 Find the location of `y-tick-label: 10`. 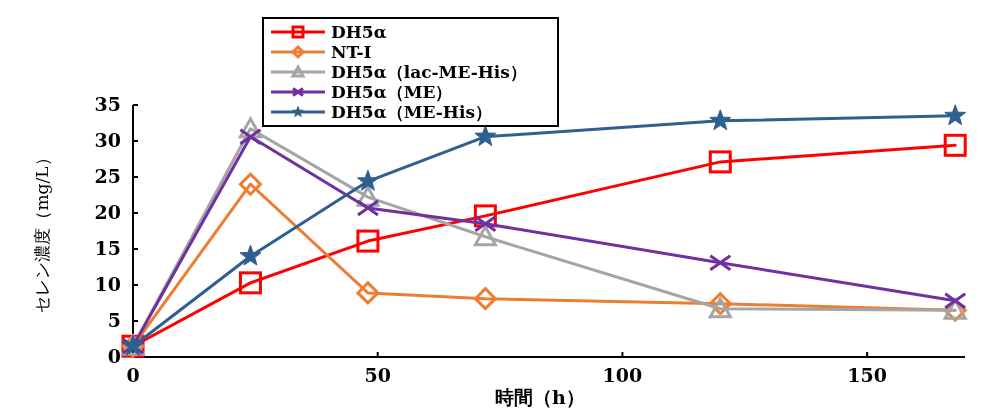

y-tick-label: 10 is located at coordinates (107, 284).